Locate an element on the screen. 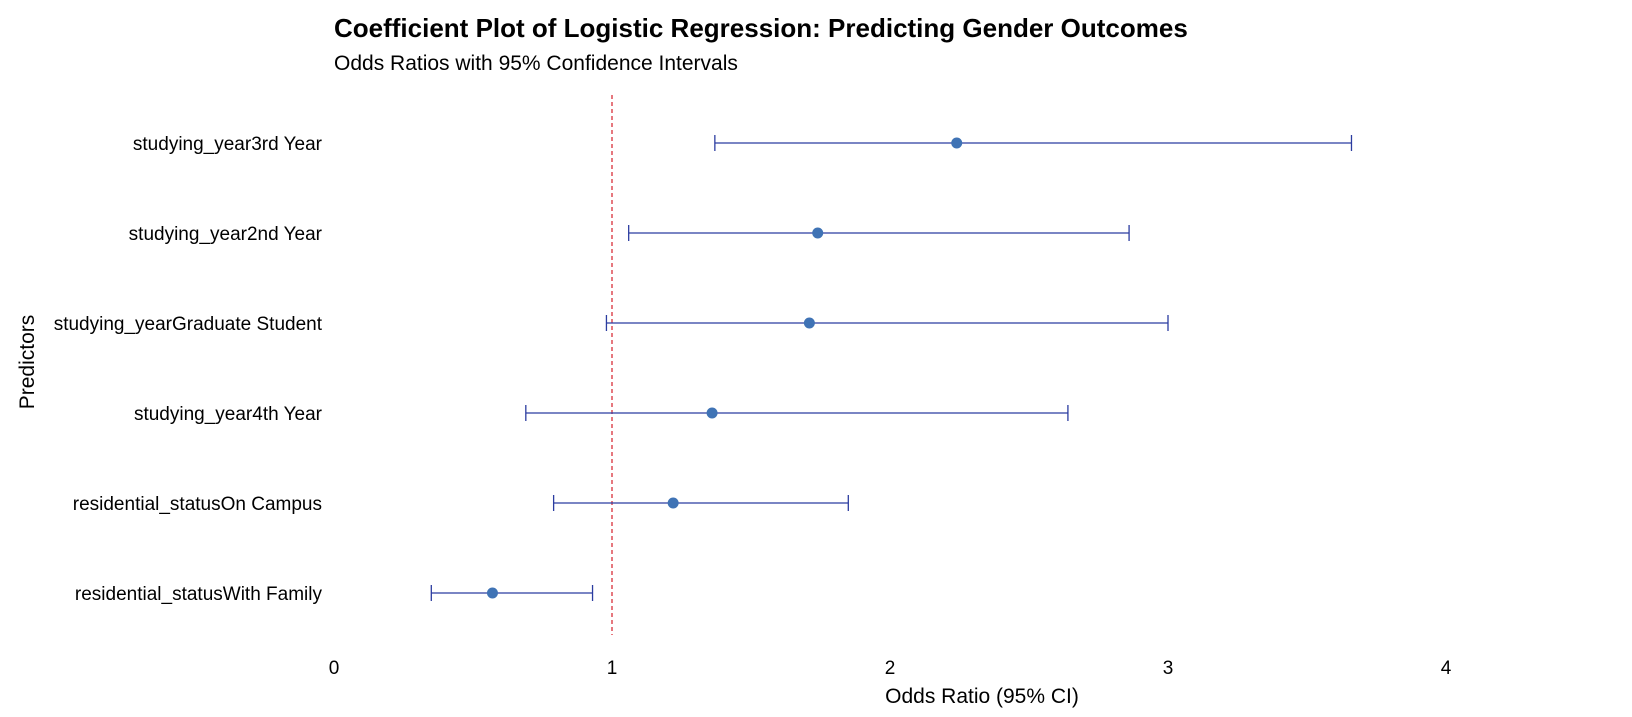  x-tick-label: 1 is located at coordinates (612, 668).